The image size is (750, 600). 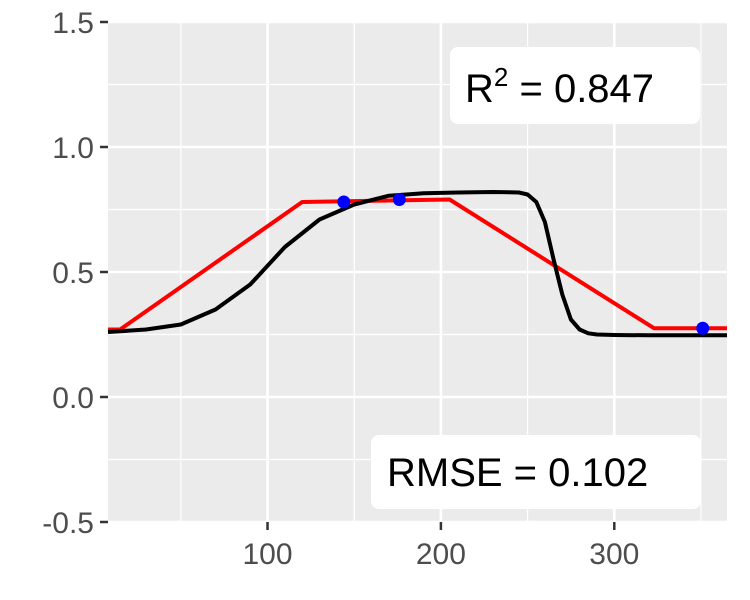 What do you see at coordinates (441, 554) in the screenshot?
I see `x-tick-label: 200` at bounding box center [441, 554].